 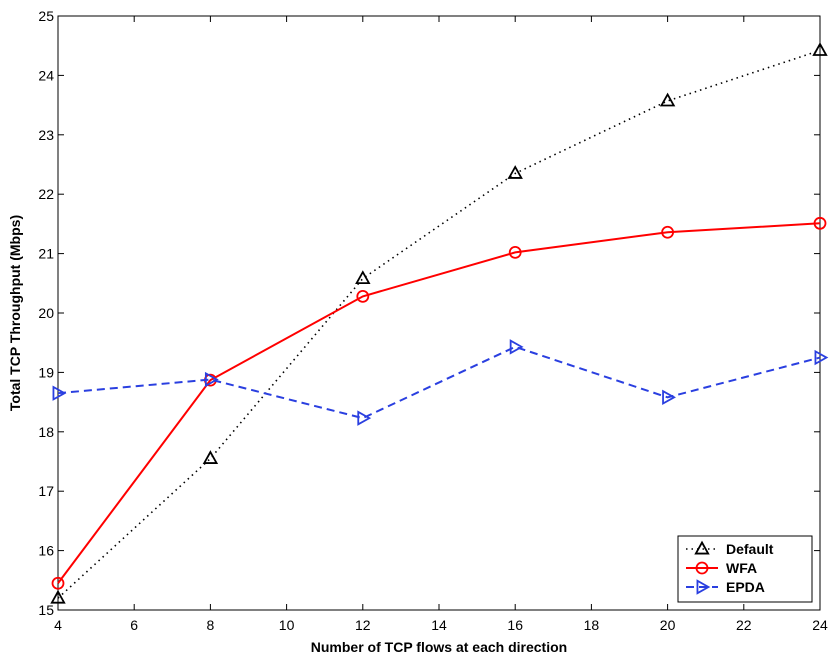 What do you see at coordinates (46, 432) in the screenshot?
I see `y-tick-label: 18` at bounding box center [46, 432].